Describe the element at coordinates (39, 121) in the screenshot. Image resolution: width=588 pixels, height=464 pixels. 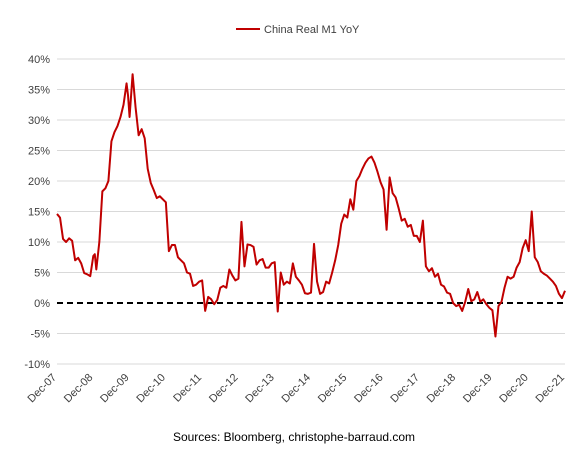
I see `y-tick-label: 30%` at that location.